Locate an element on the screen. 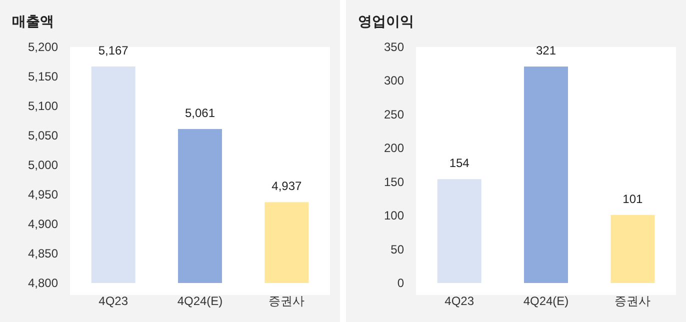 This screenshot has height=322, width=686. y-tick-label: 300 is located at coordinates (394, 81).